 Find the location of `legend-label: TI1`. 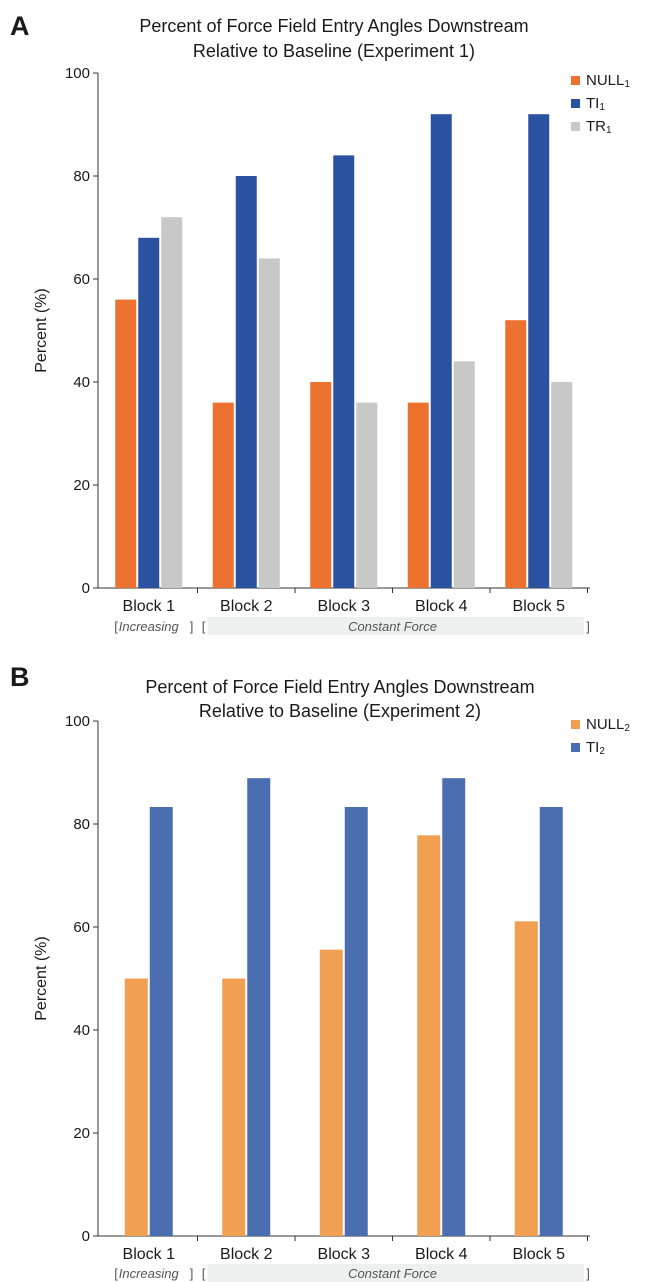

legend-label: TI1 is located at coordinates (595, 104).